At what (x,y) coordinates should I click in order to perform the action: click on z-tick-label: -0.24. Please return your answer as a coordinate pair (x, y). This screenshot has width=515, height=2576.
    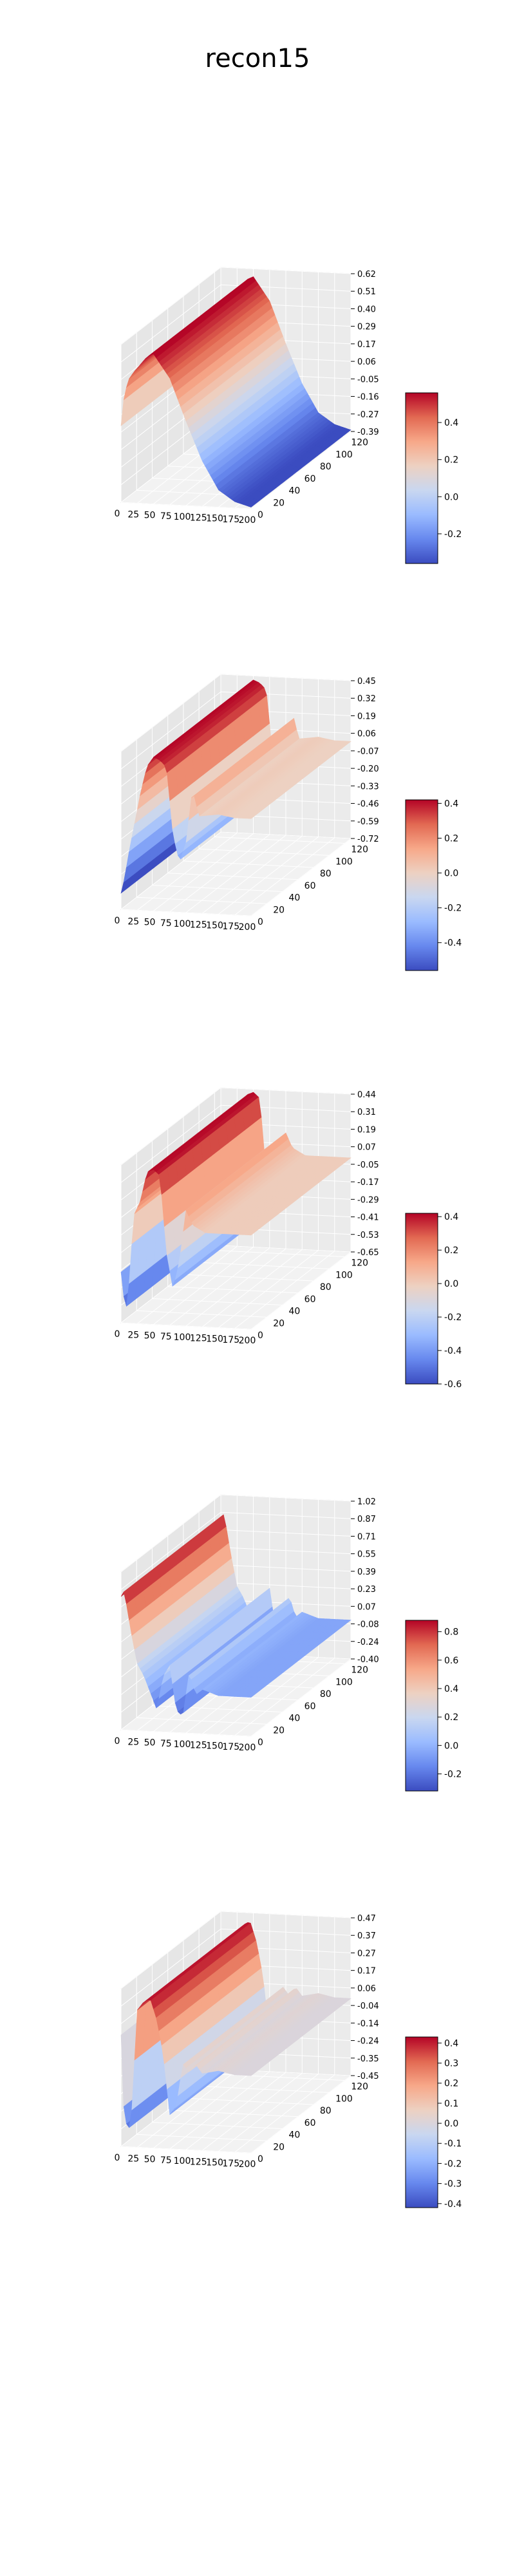
    Looking at the image, I should click on (368, 2042).